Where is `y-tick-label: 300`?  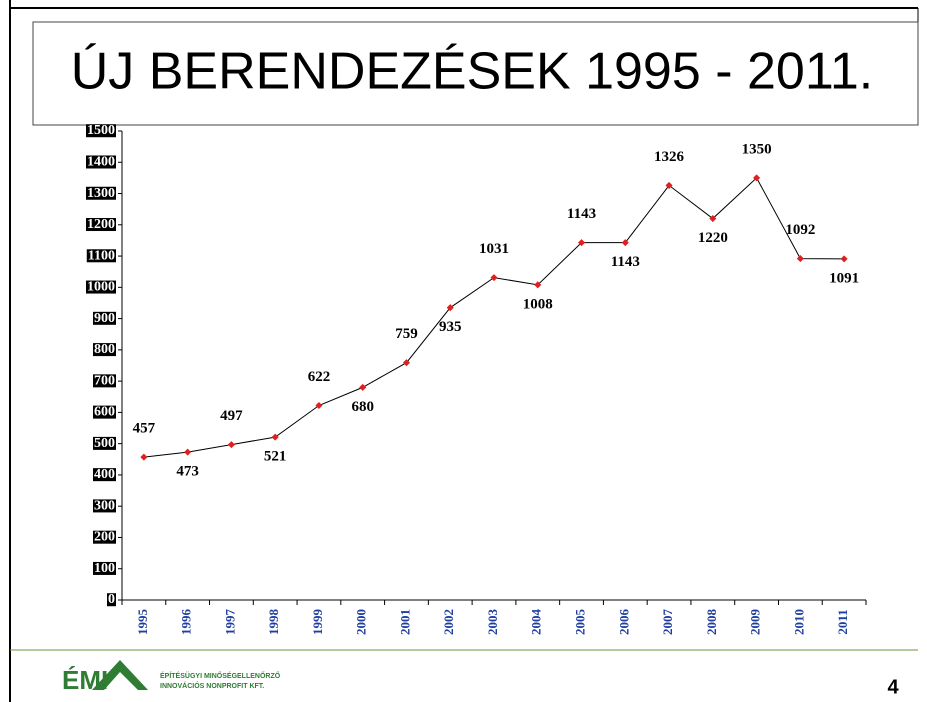
y-tick-label: 300 is located at coordinates (104, 505).